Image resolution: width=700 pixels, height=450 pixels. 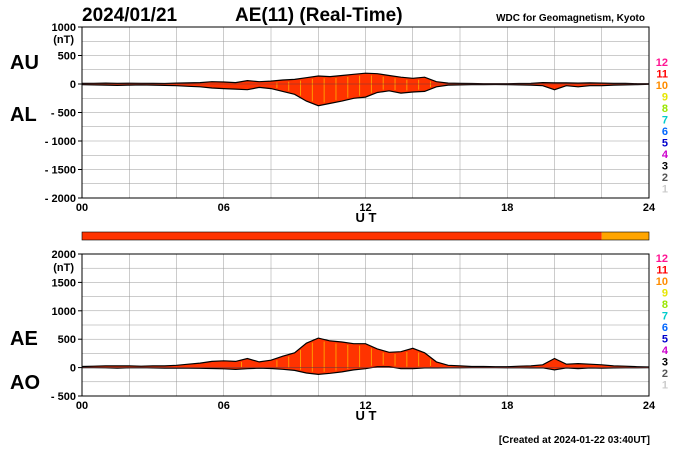 I want to click on bottom-level-10: 10, so click(x=662, y=282).